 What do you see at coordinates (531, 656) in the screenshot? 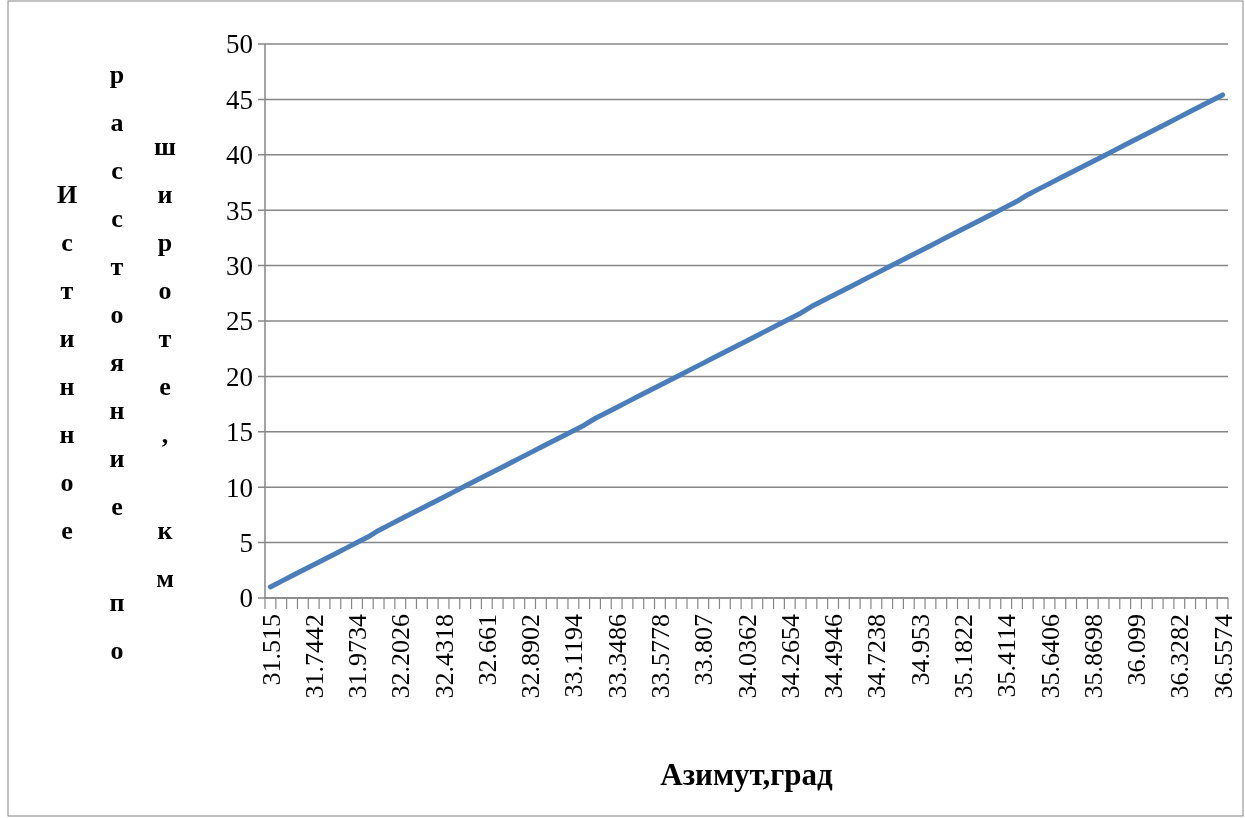
I see `x-tick-label: 32.8902` at bounding box center [531, 656].